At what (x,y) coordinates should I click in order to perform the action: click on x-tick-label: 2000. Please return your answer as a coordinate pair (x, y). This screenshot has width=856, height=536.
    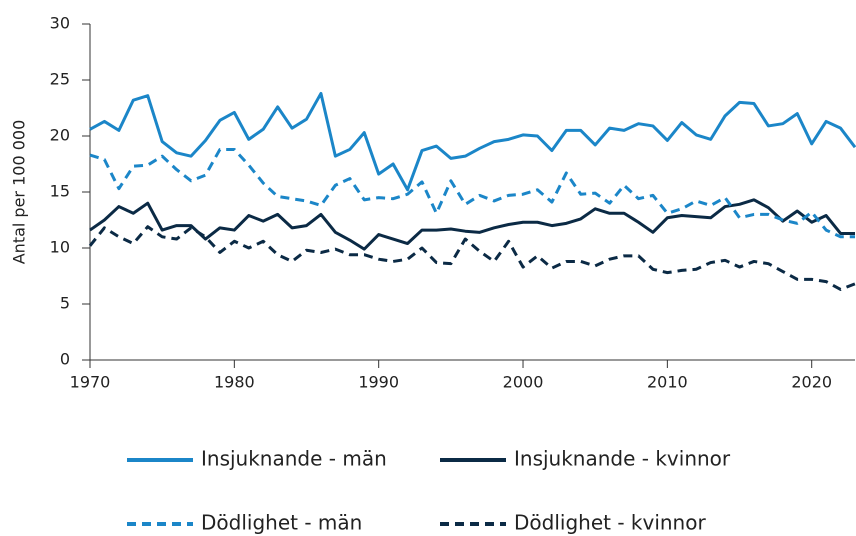
    Looking at the image, I should click on (523, 382).